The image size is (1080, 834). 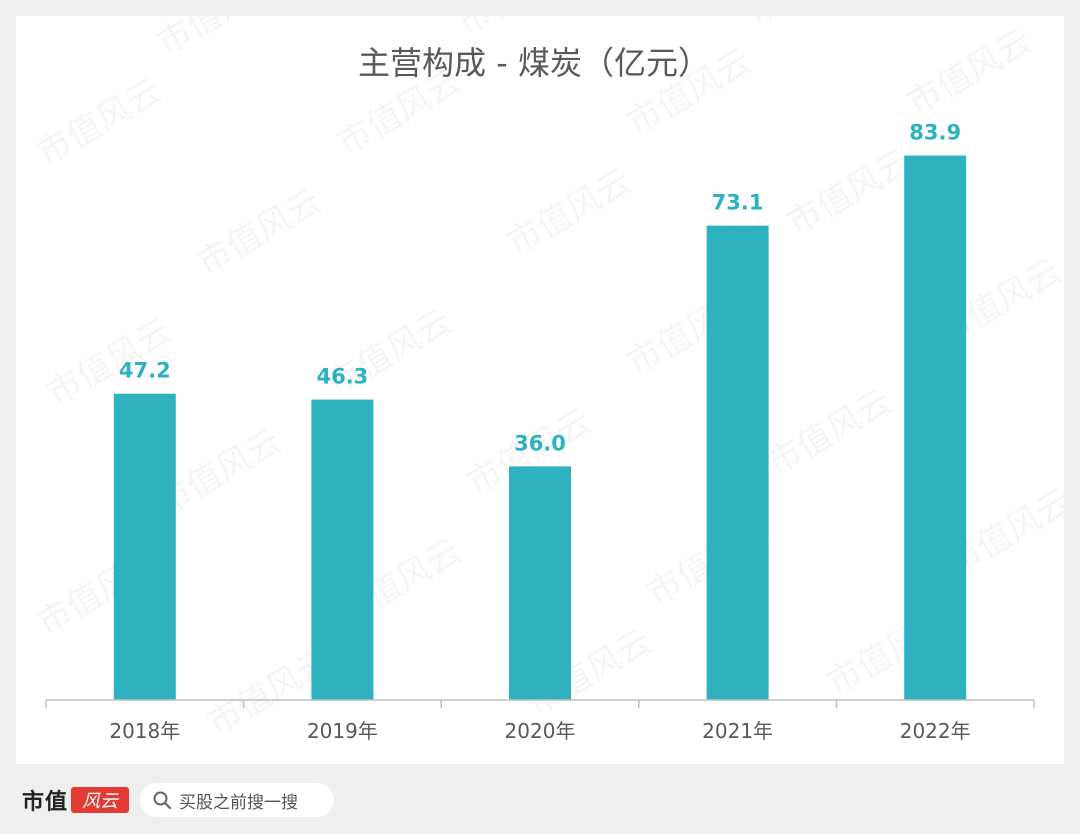 What do you see at coordinates (534, 63) in the screenshot?
I see `chart-title: 主营构成 - 煤炭（亿元）` at bounding box center [534, 63].